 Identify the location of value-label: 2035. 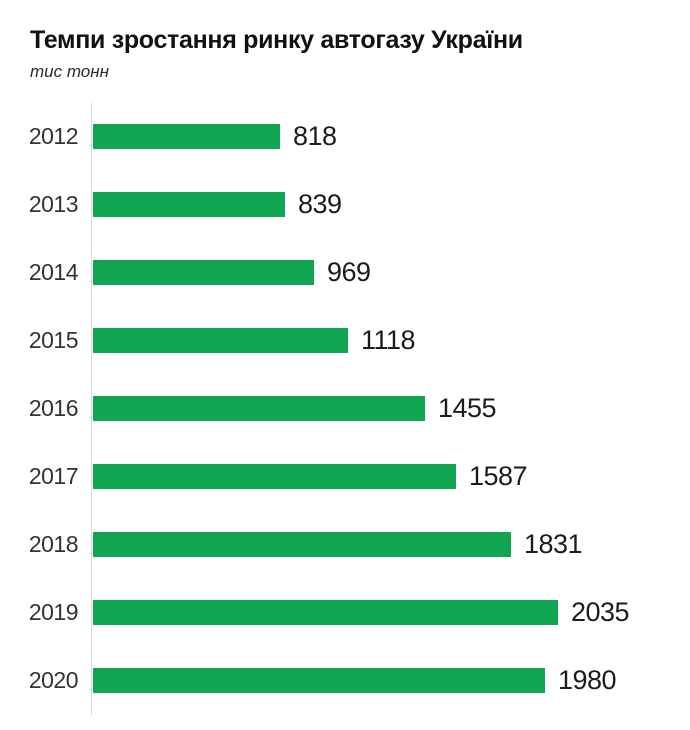
(600, 612).